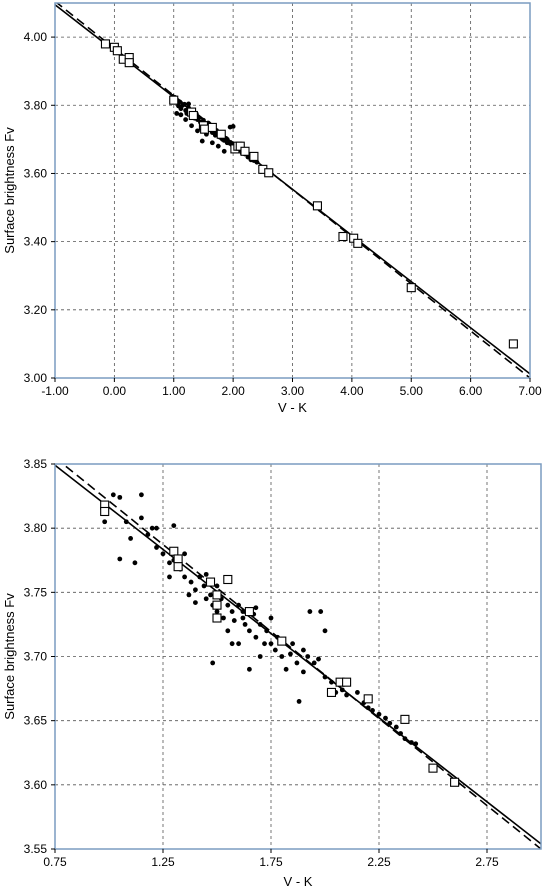  Describe the element at coordinates (36, 849) in the screenshot. I see `y-tick-label: 3.55` at that location.